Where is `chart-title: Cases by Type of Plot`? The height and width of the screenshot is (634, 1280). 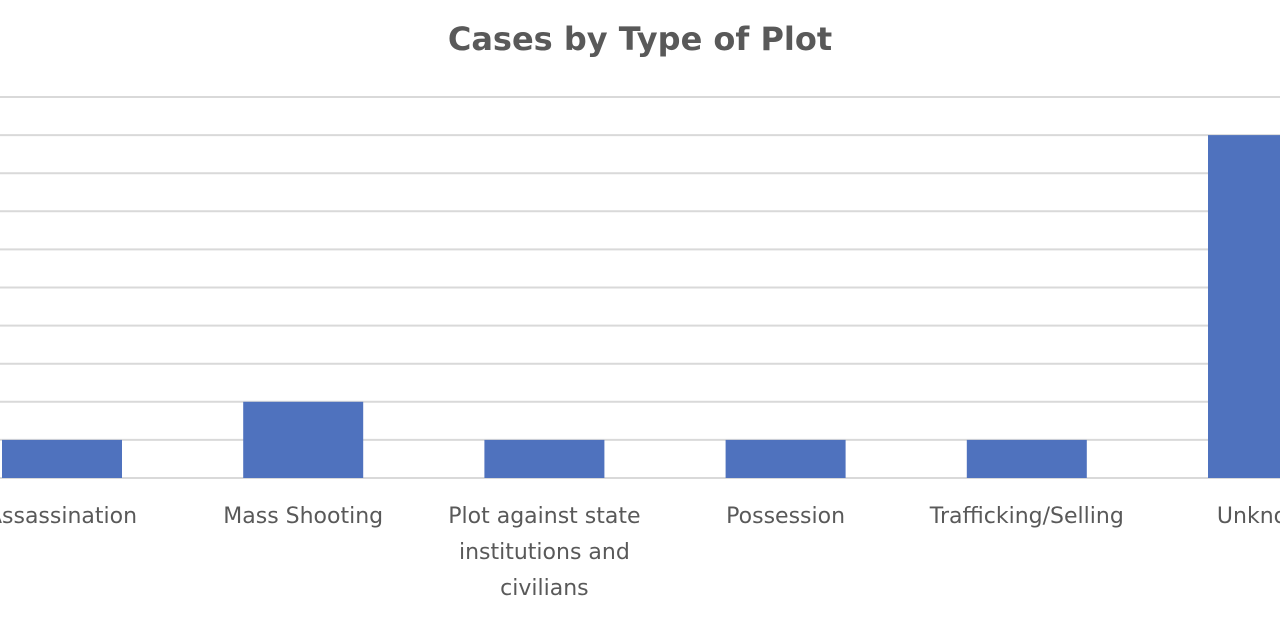 chart-title: Cases by Type of Plot is located at coordinates (640, 39).